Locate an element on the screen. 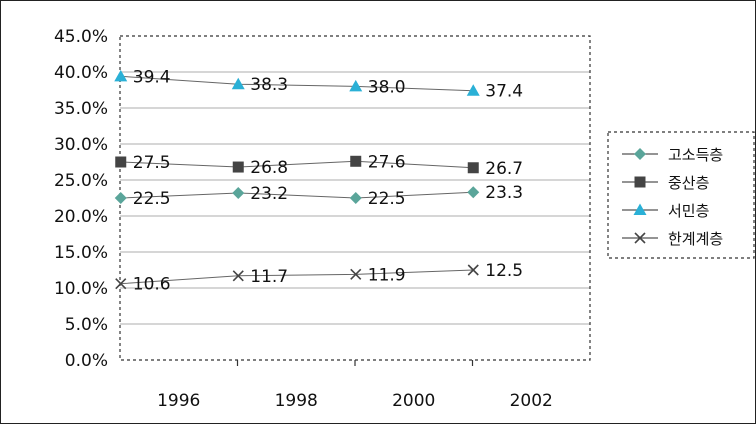  data-label: 26.7 is located at coordinates (504, 169).